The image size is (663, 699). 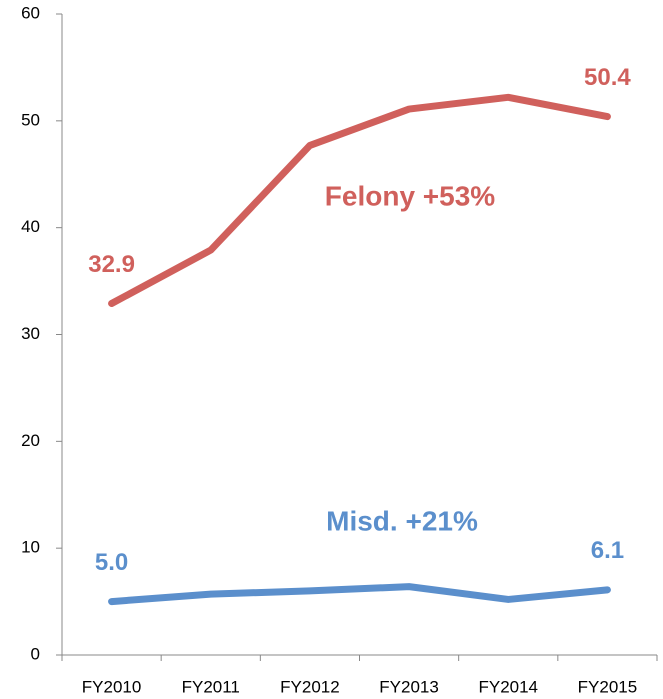 What do you see at coordinates (607, 550) in the screenshot?
I see `data-label: 6.1` at bounding box center [607, 550].